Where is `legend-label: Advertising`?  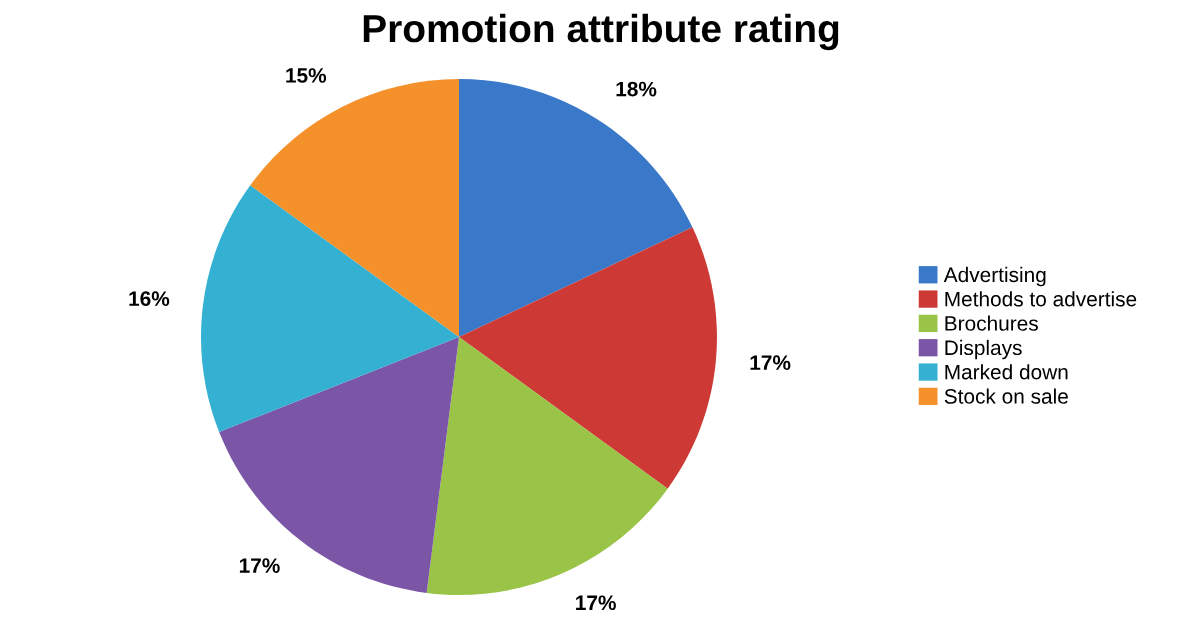 legend-label: Advertising is located at coordinates (994, 276).